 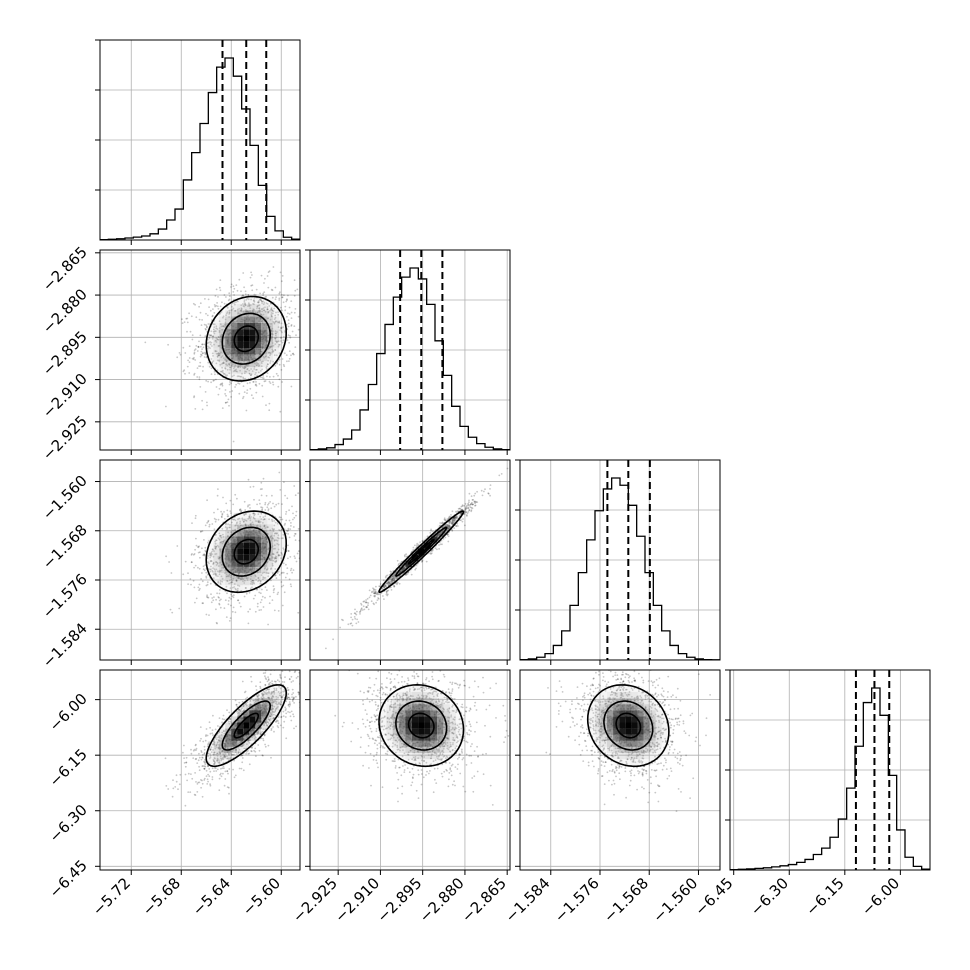 I want to click on y-tick-label: −1.560, so click(x=65, y=498).